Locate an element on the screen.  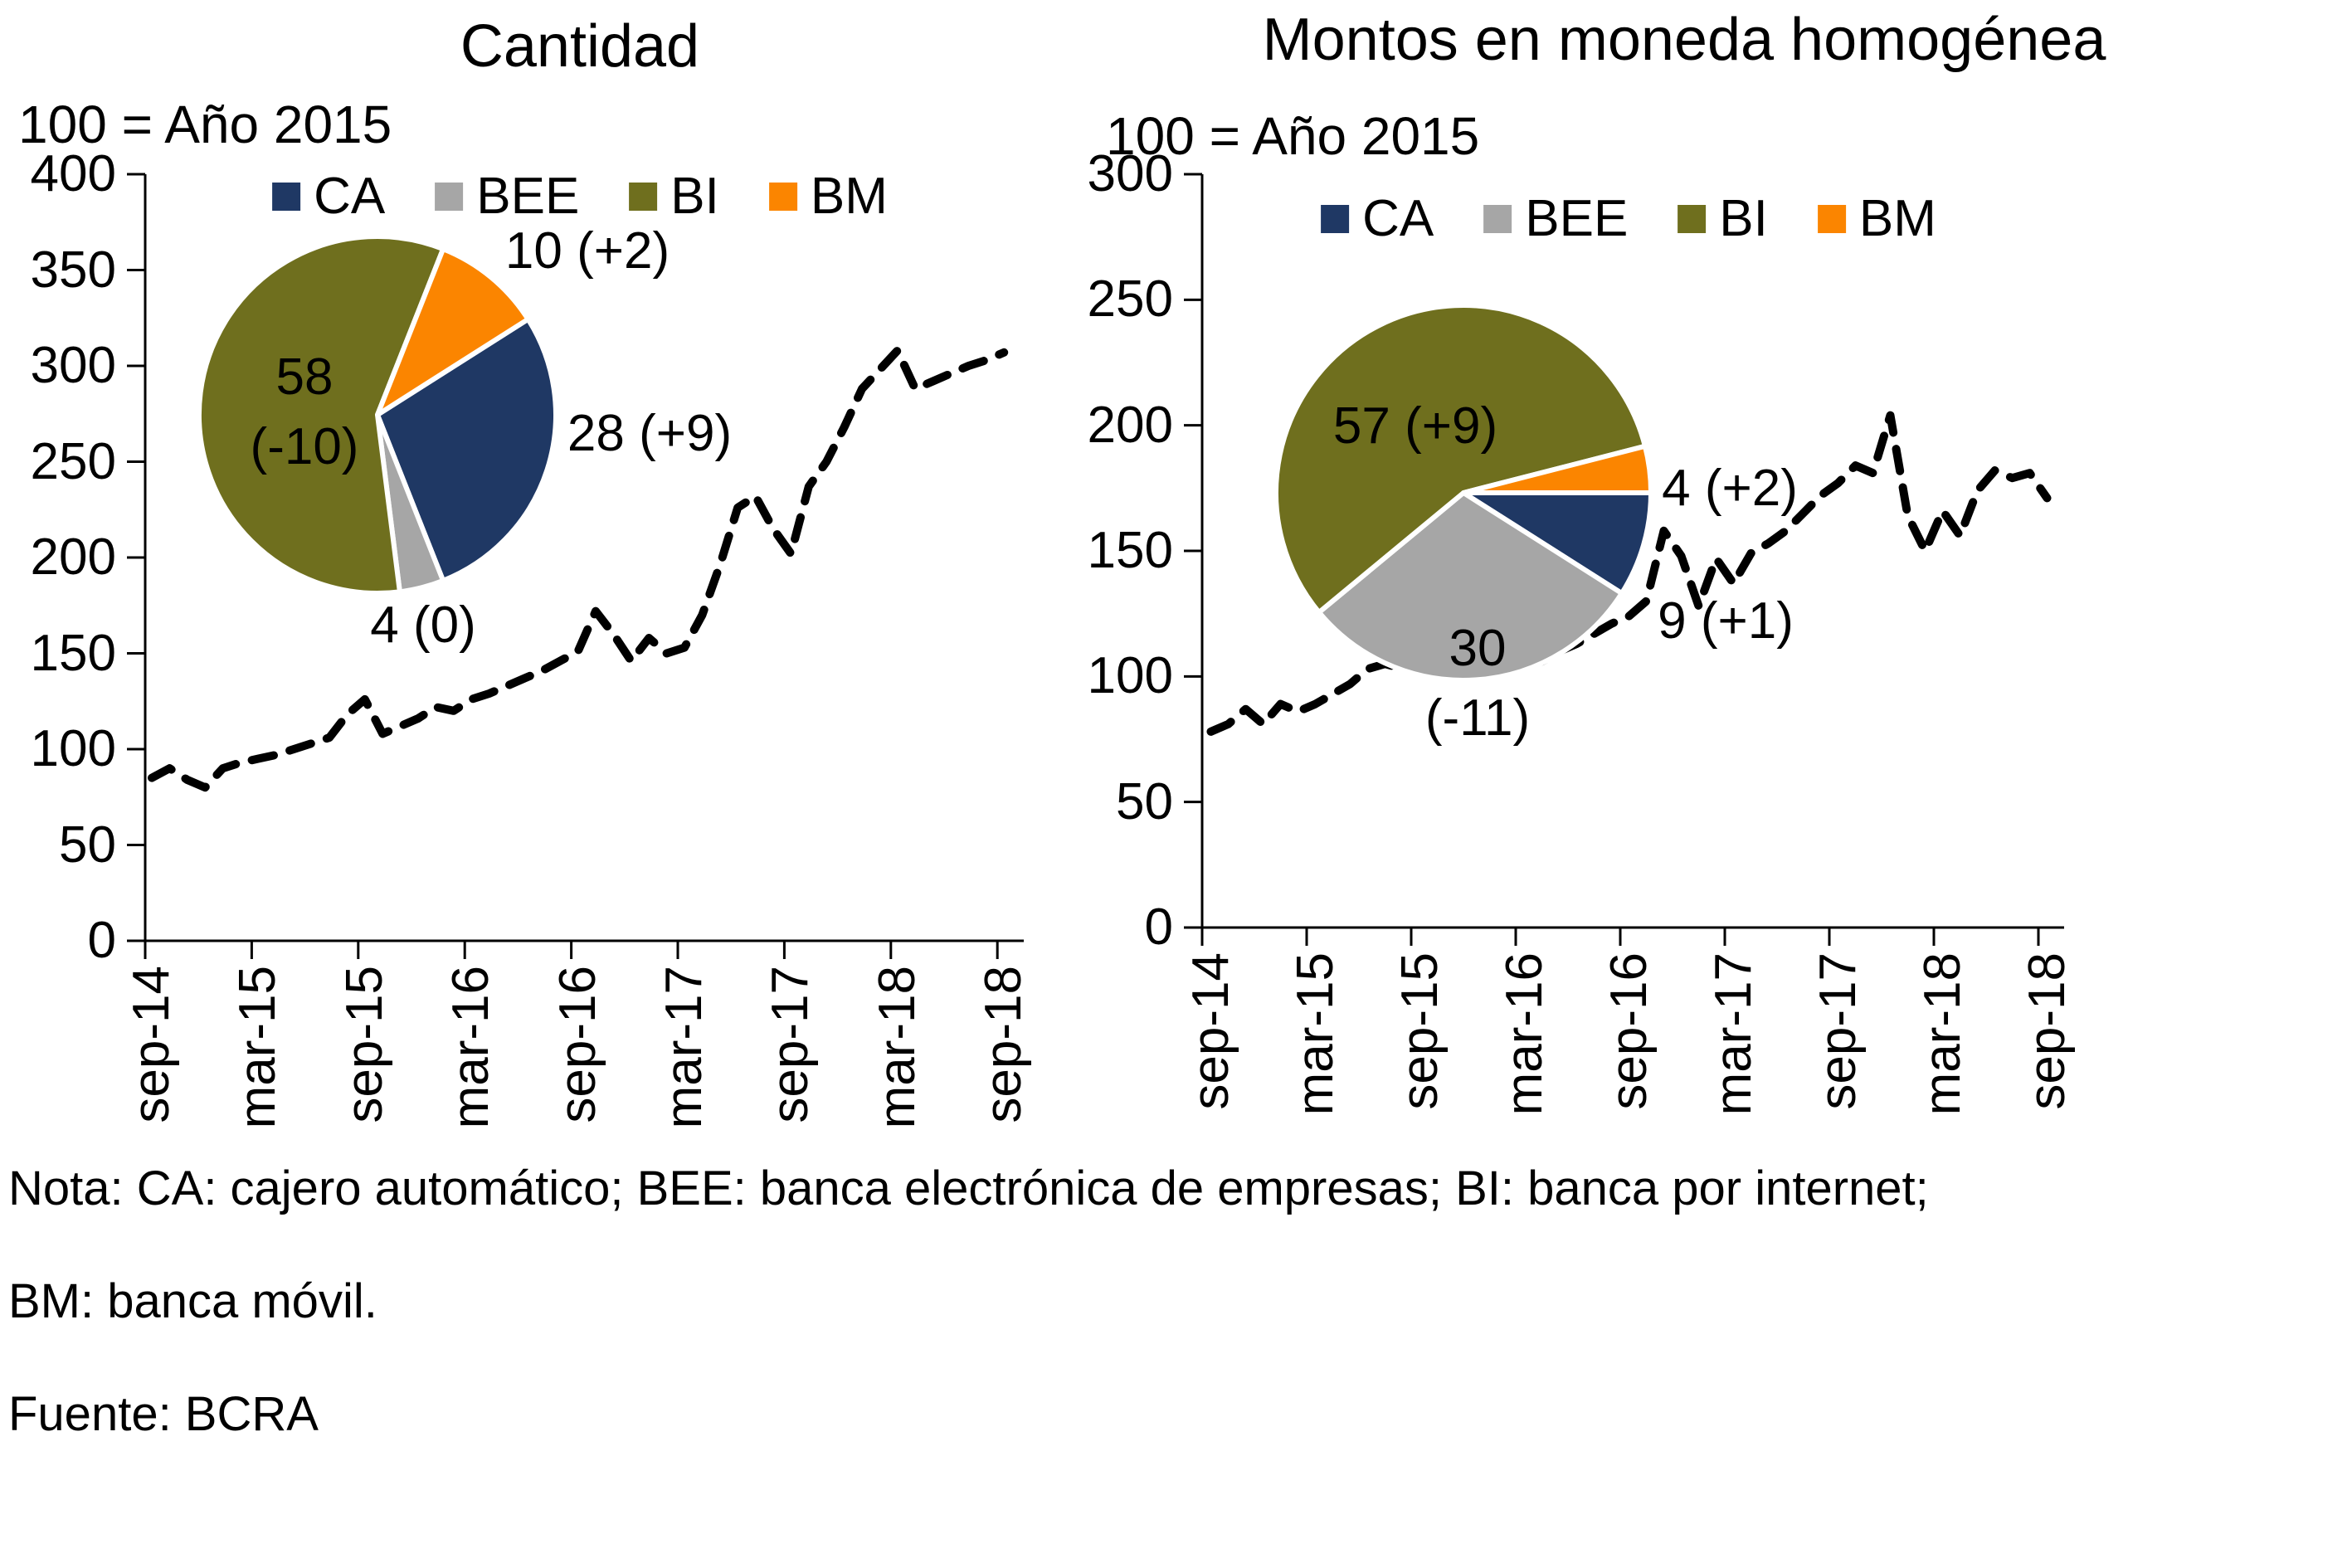
right-legend-item-ca: CA is located at coordinates (1377, 219).